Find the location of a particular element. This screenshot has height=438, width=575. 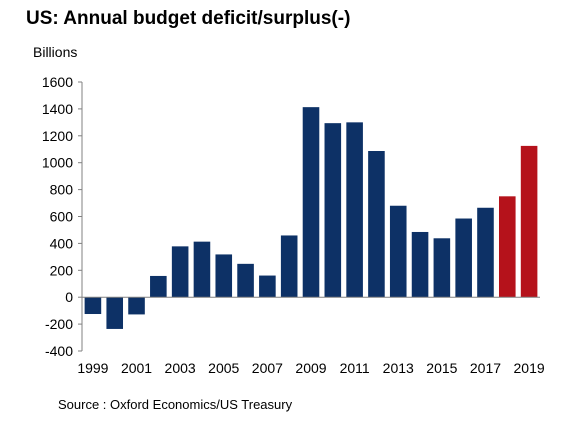

bar-2016 is located at coordinates (463, 258).